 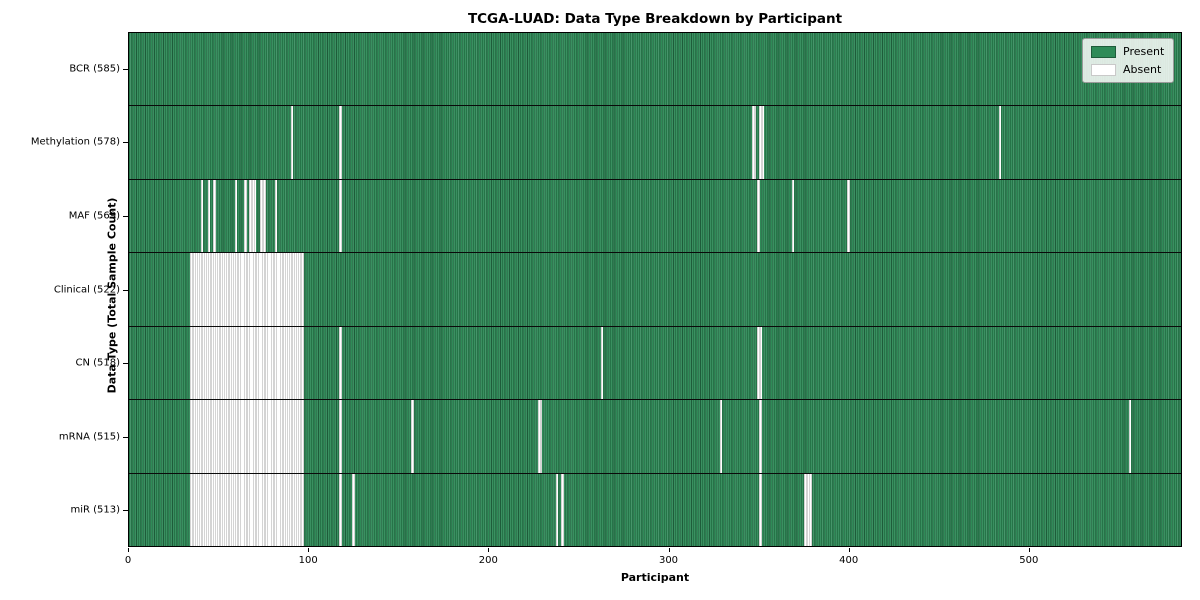 I want to click on y-tick-label-clinical: Clinical (522), so click(x=86, y=289).